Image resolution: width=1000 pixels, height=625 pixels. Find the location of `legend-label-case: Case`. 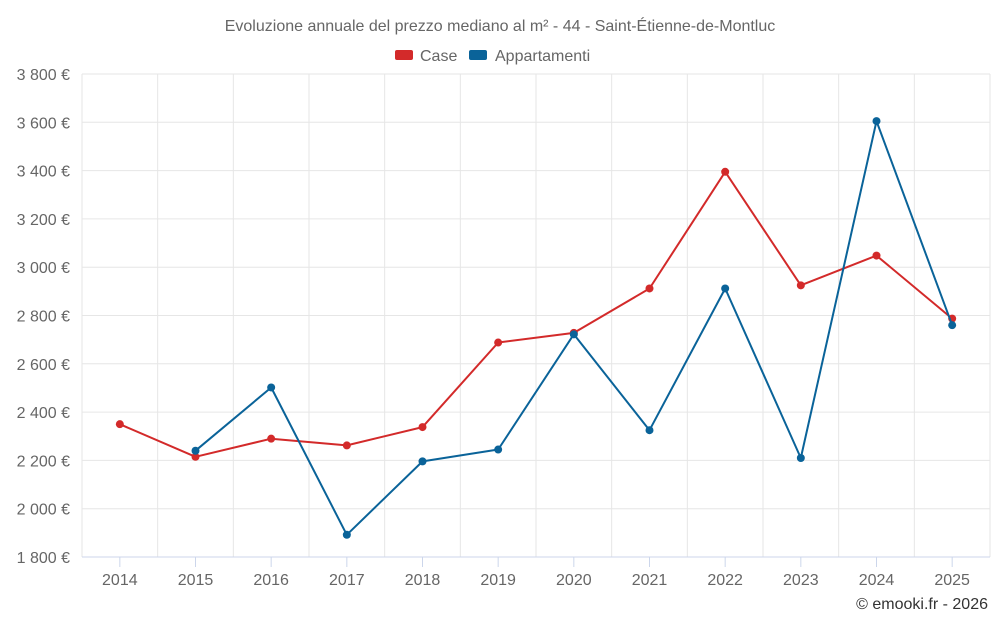

legend-label-case: Case is located at coordinates (438, 56).